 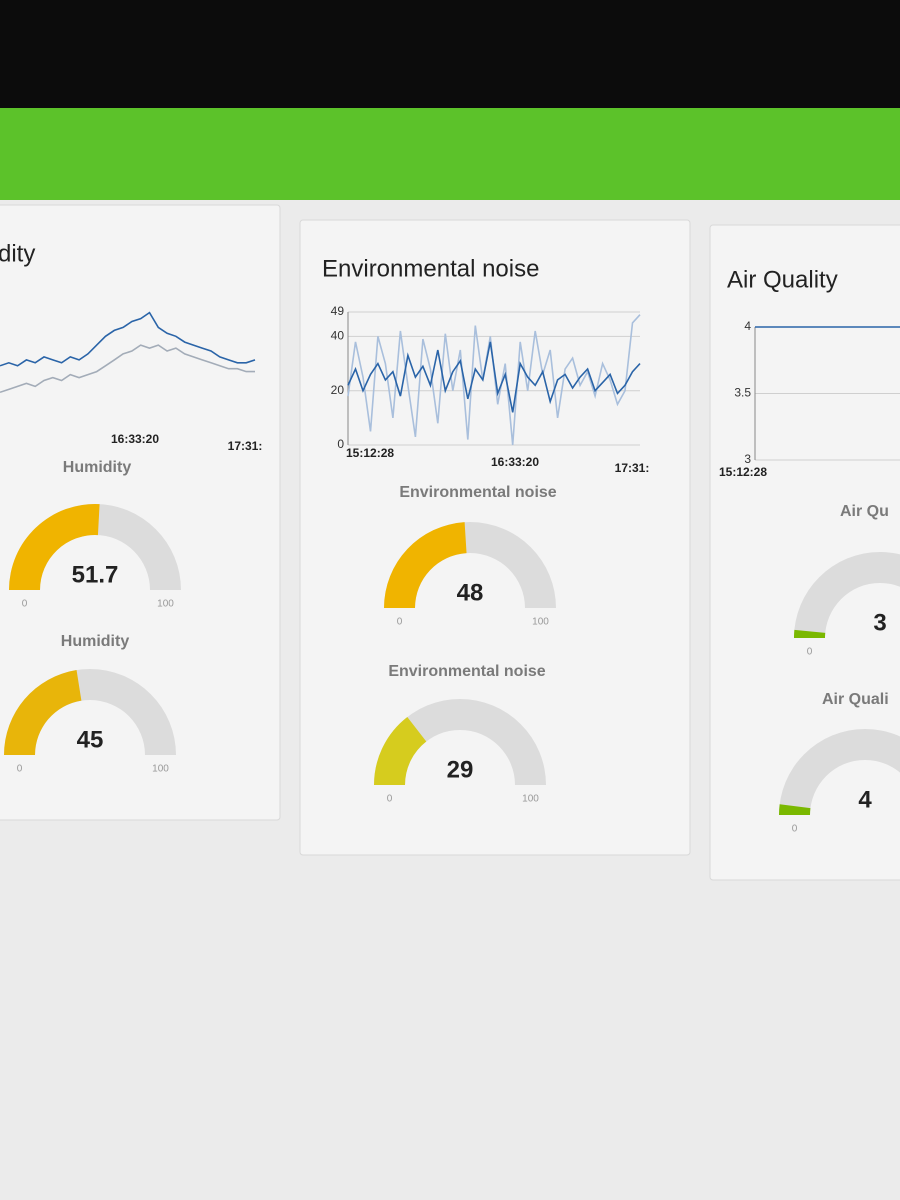 What do you see at coordinates (450, 154) in the screenshot?
I see `header-bar` at bounding box center [450, 154].